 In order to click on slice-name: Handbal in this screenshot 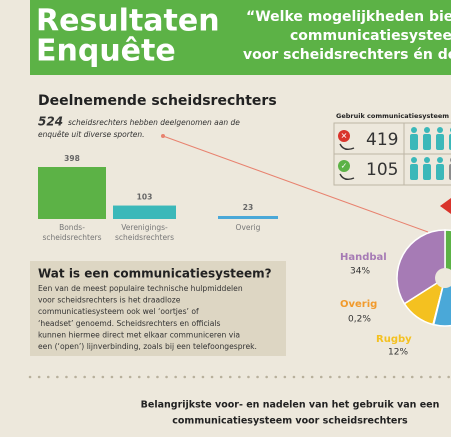, I will do `click(363, 257)`.